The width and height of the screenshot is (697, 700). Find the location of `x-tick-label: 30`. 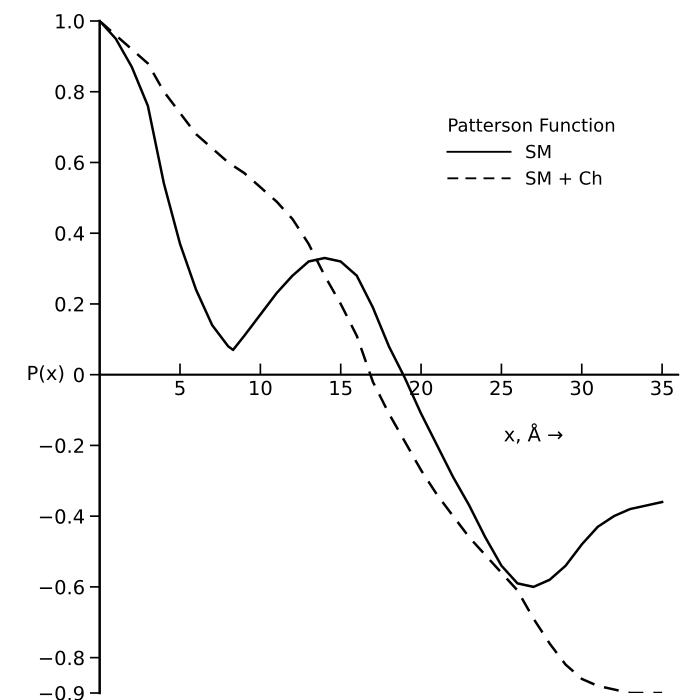

x-tick-label: 30 is located at coordinates (581, 388).